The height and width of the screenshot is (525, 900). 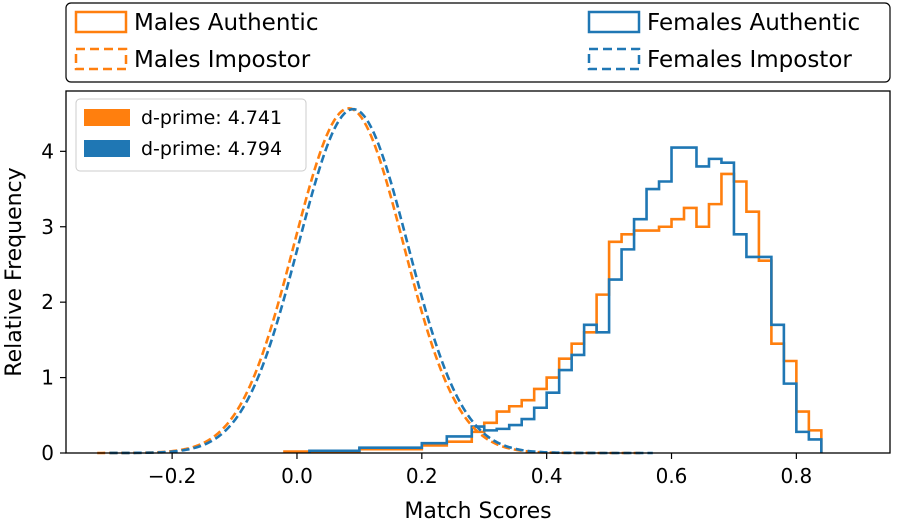 I want to click on y-tick-label: 0, so click(x=47, y=453).